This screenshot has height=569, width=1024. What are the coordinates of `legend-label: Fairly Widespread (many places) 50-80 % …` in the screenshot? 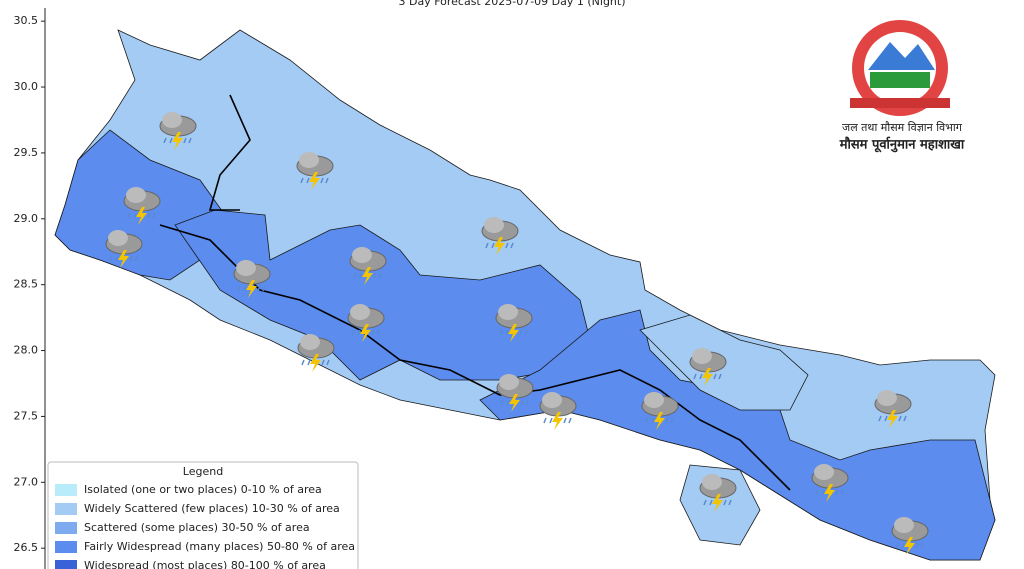 It's located at (219, 546).